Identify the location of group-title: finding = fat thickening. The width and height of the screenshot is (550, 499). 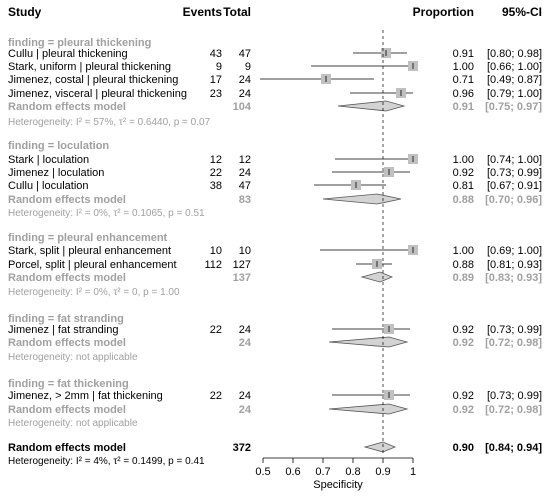
(68, 384).